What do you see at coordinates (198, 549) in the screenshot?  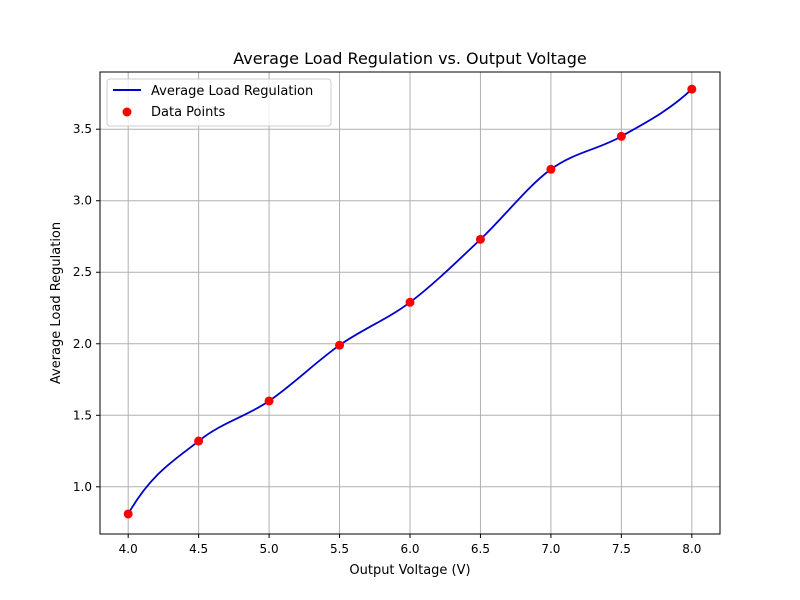 I see `x-tick-label: 4.5` at bounding box center [198, 549].